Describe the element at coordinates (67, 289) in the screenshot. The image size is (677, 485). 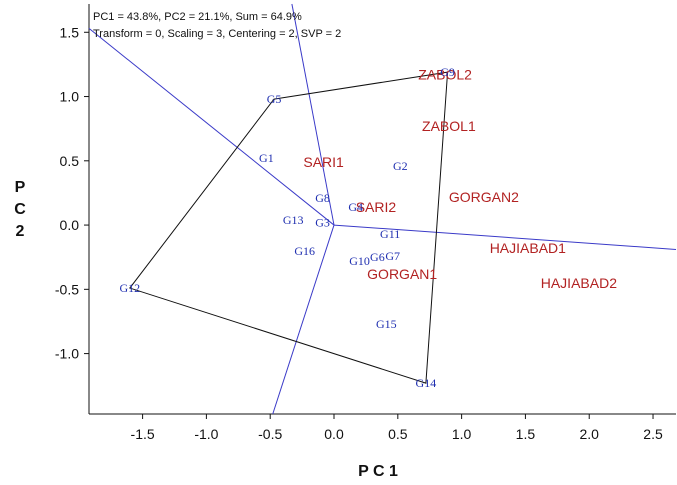
I see `y-tick-label: -0.5` at that location.